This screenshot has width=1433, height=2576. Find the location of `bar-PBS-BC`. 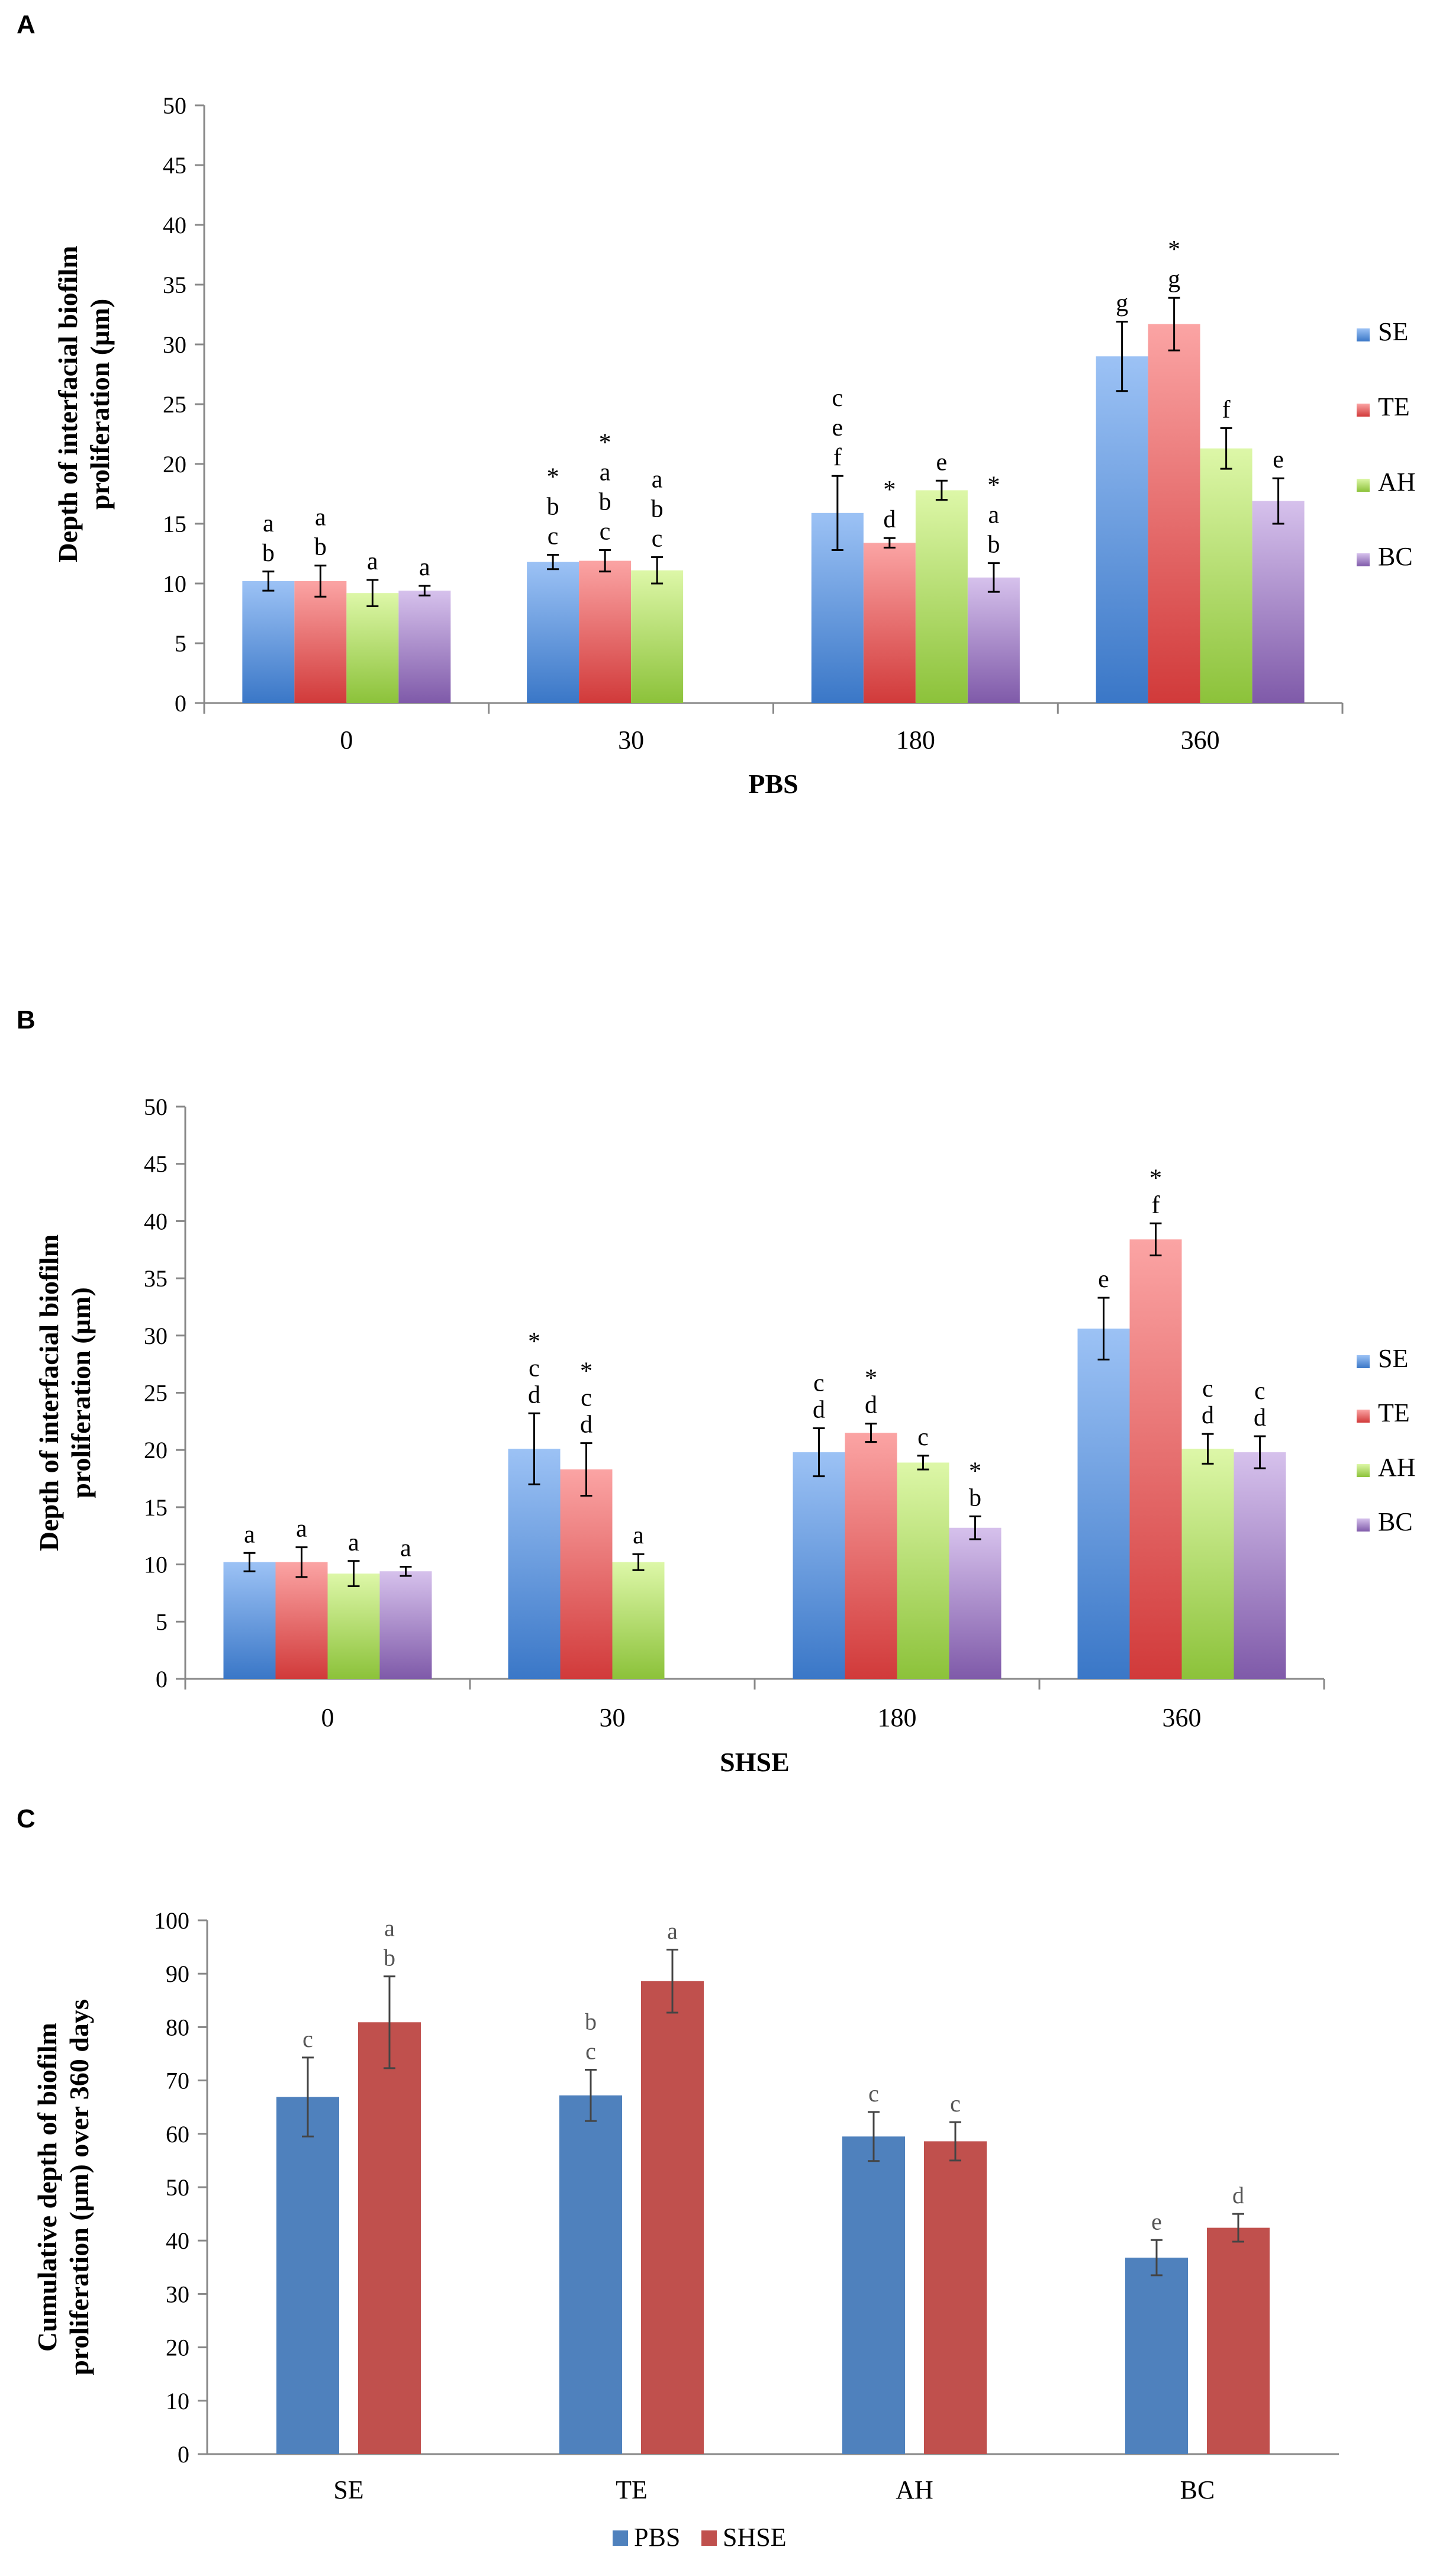

bar-PBS-BC is located at coordinates (1156, 2356).